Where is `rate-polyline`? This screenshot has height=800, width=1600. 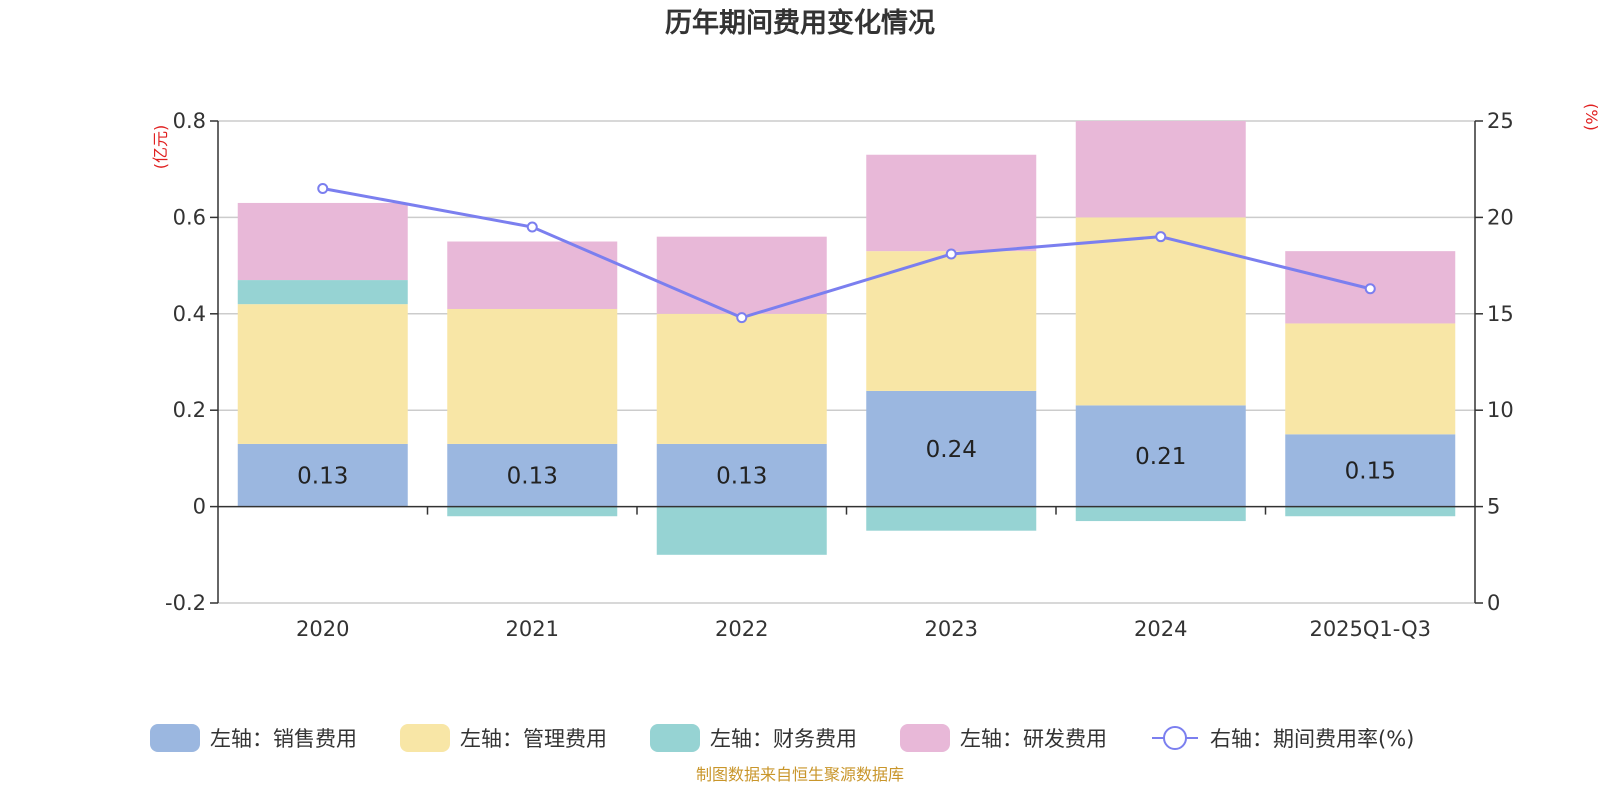 rate-polyline is located at coordinates (846, 253).